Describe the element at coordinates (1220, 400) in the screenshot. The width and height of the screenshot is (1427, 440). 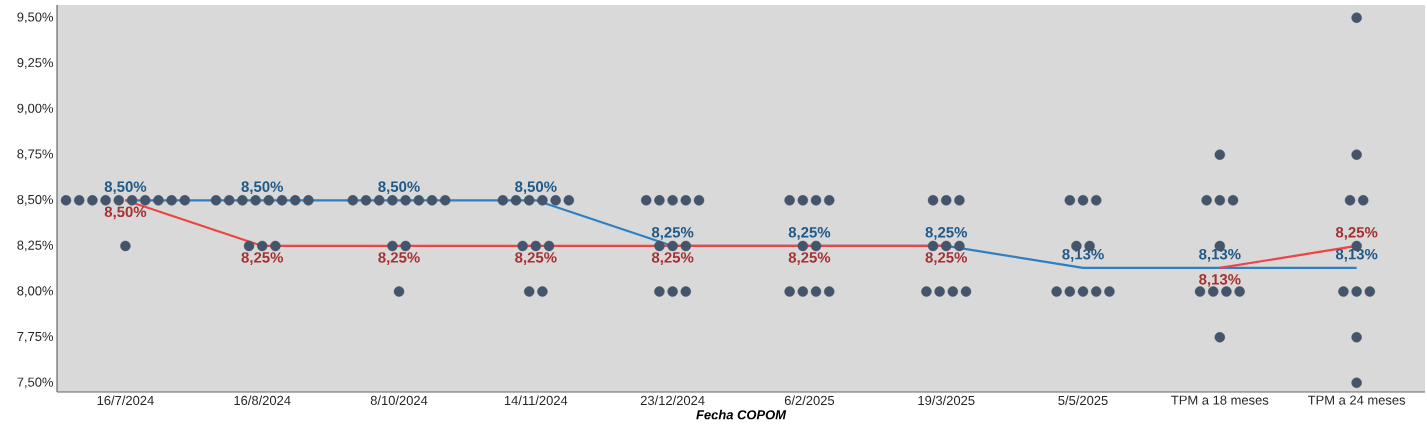
I see `x-tick-label: TPM a 18 meses` at that location.